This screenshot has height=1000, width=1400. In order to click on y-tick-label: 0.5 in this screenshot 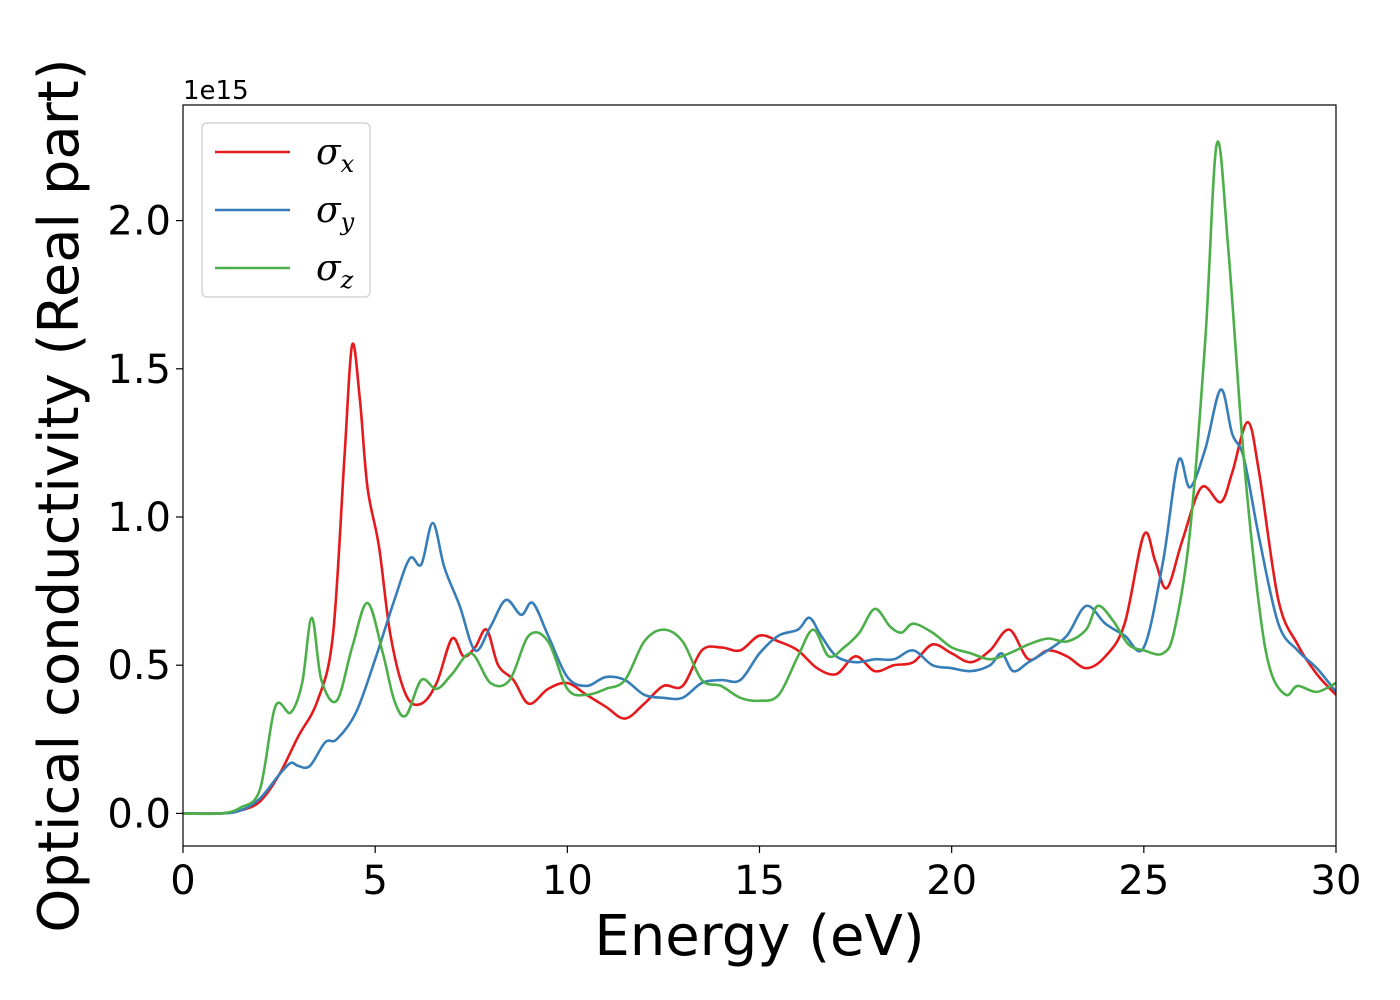, I will do `click(139, 666)`.